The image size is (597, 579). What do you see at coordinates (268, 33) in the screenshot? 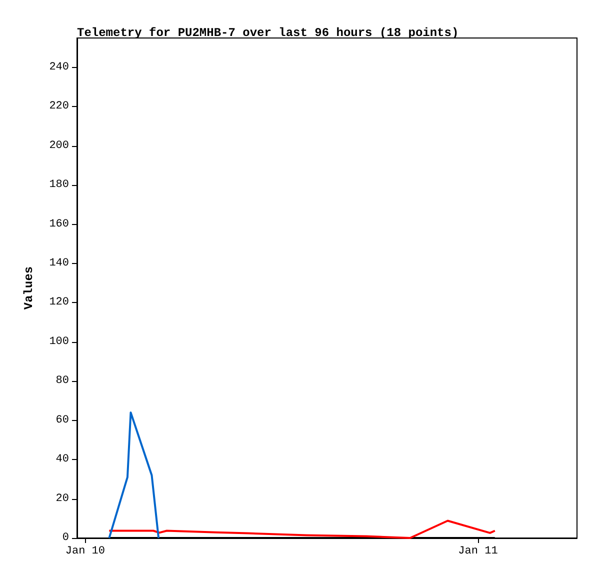
I see `chart-title: Telemetry for PU2MHB-7 over last 96 hours (18 points)` at bounding box center [268, 33].